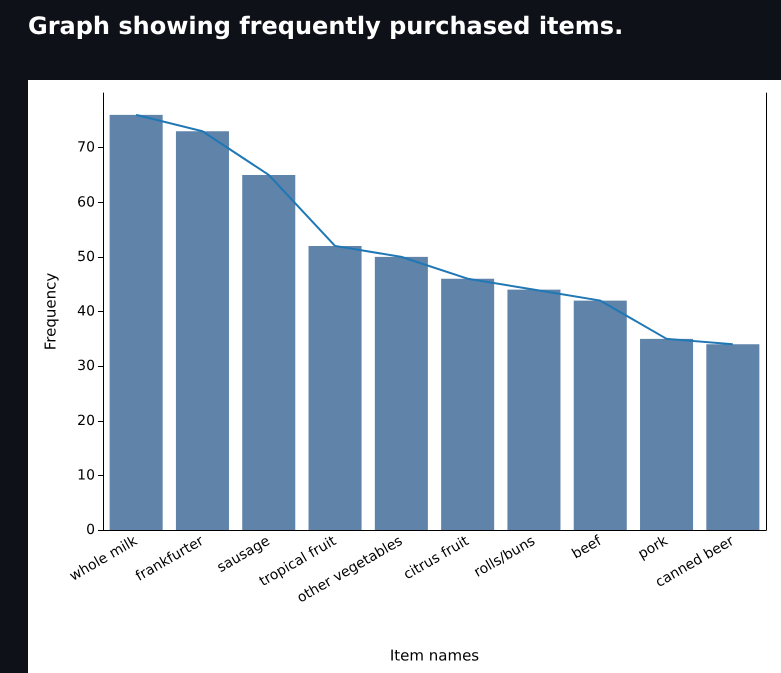 The image size is (781, 673). What do you see at coordinates (86, 202) in the screenshot?
I see `y-tick-label: 60` at bounding box center [86, 202].